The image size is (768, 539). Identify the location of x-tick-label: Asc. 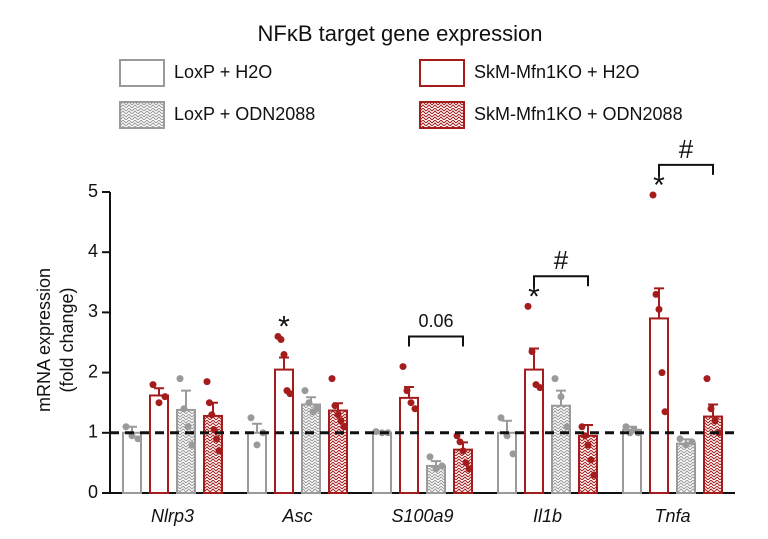
(296, 516).